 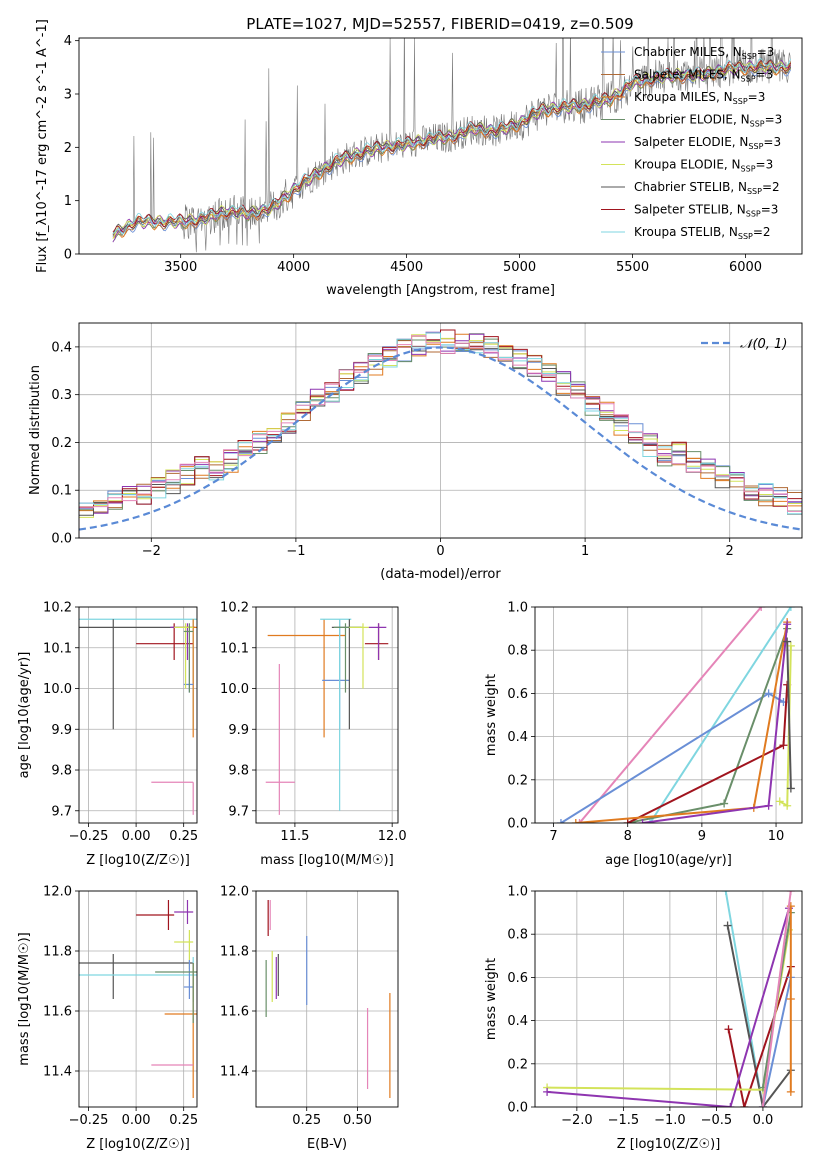 I want to click on mass_vs_ebv-ytick-label: 11.8, so click(x=234, y=952).